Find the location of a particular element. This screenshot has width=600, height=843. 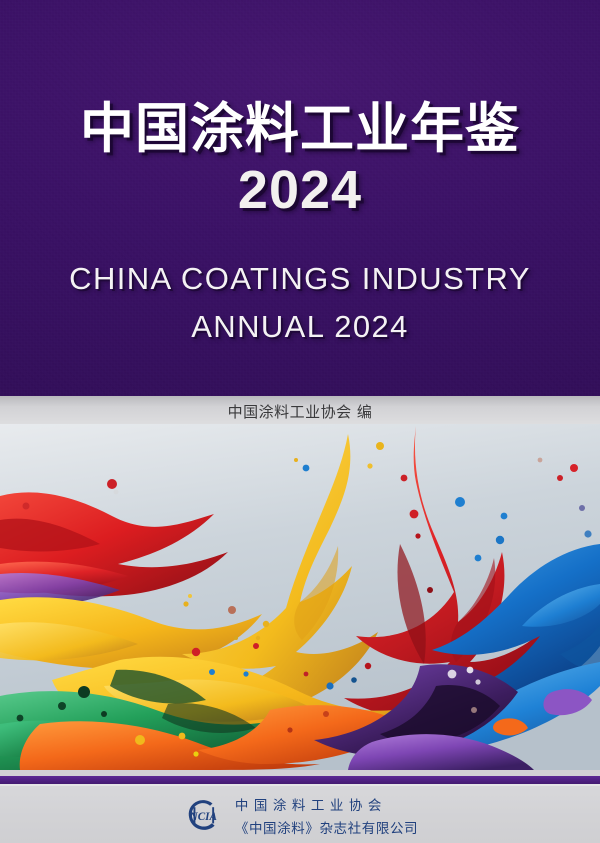

page-title-english-line2: ANNUAL 2024 is located at coordinates (300, 326).